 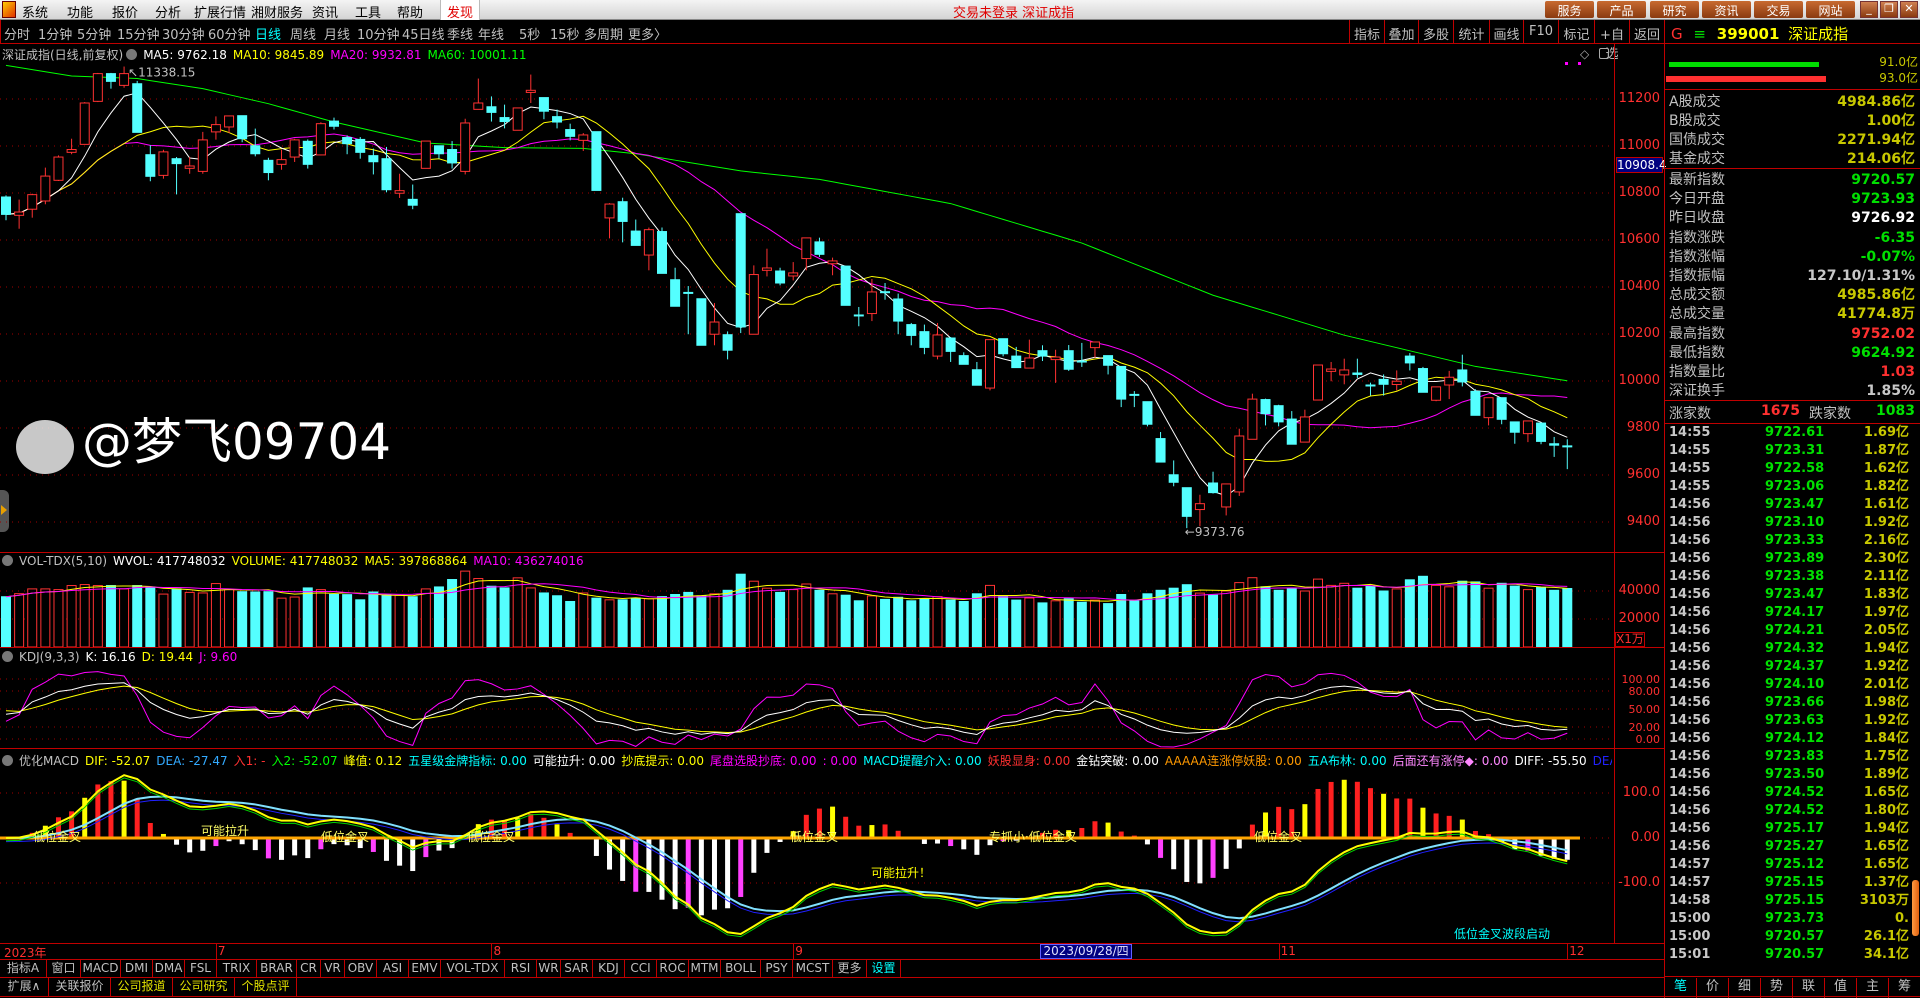 I want to click on indicator-tab: BOLL, so click(x=741, y=968).